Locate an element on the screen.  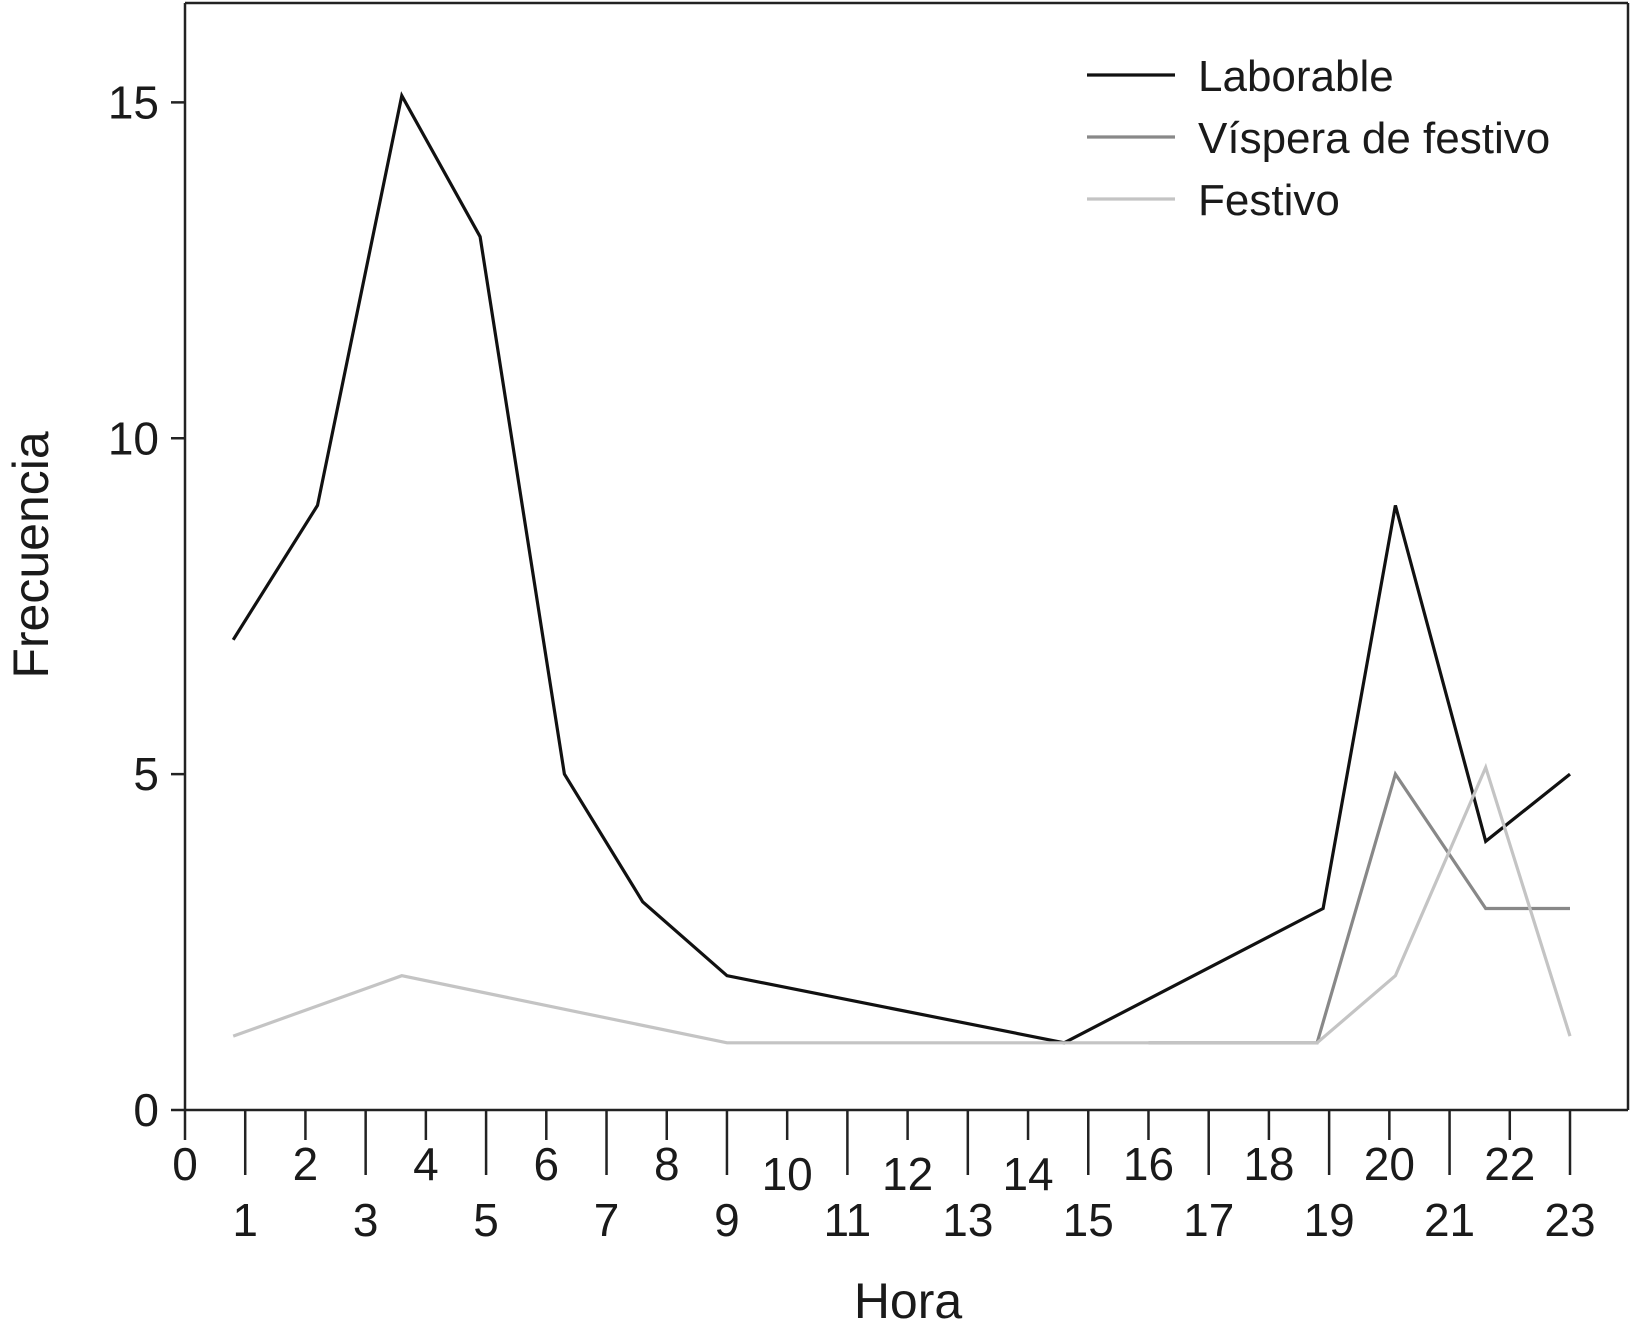
x-tick-label: 4 is located at coordinates (426, 1164).